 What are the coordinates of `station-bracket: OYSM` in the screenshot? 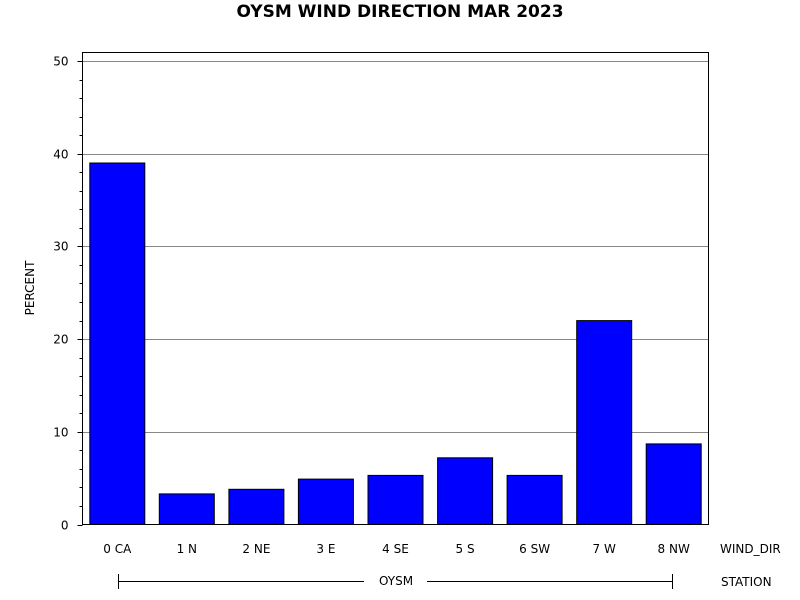 It's located at (395, 581).